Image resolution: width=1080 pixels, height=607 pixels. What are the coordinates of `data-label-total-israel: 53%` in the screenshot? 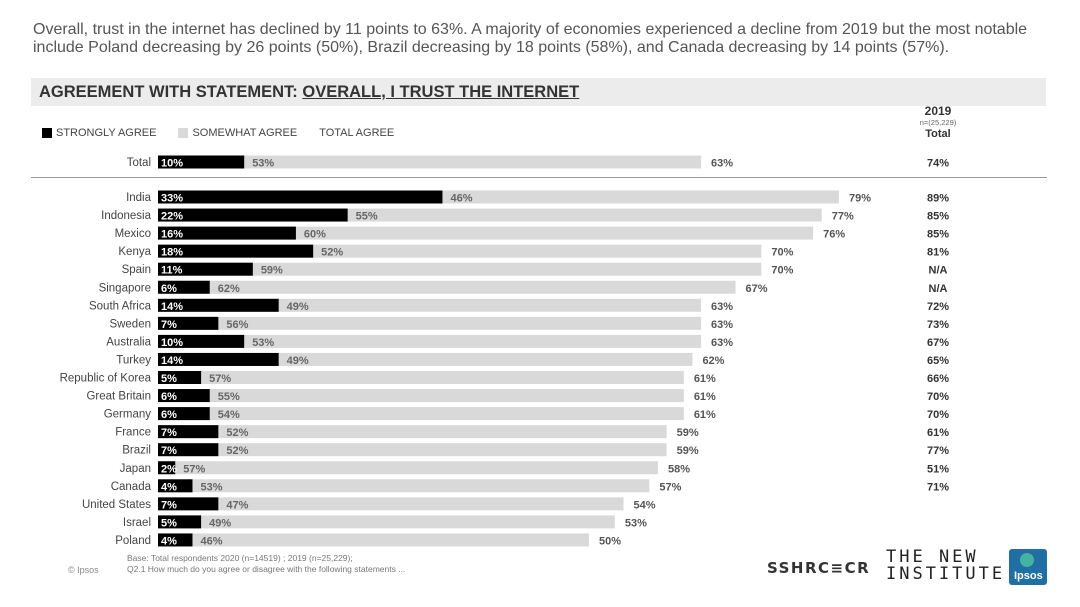 It's located at (636, 523).